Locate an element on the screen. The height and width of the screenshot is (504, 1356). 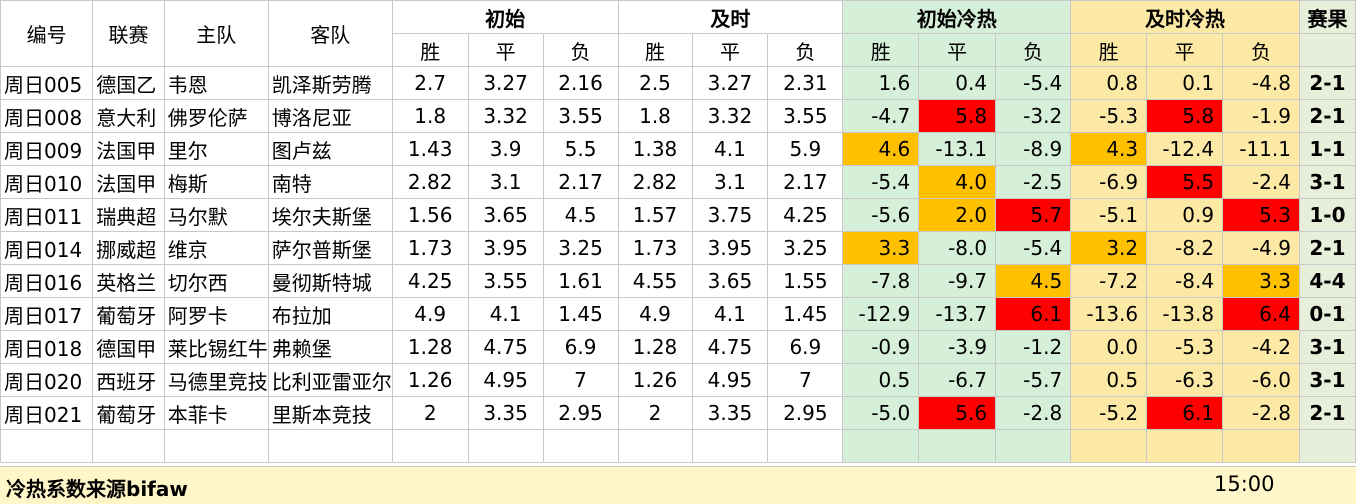
live-heat-win-cell: -5.1 is located at coordinates (1109, 215).